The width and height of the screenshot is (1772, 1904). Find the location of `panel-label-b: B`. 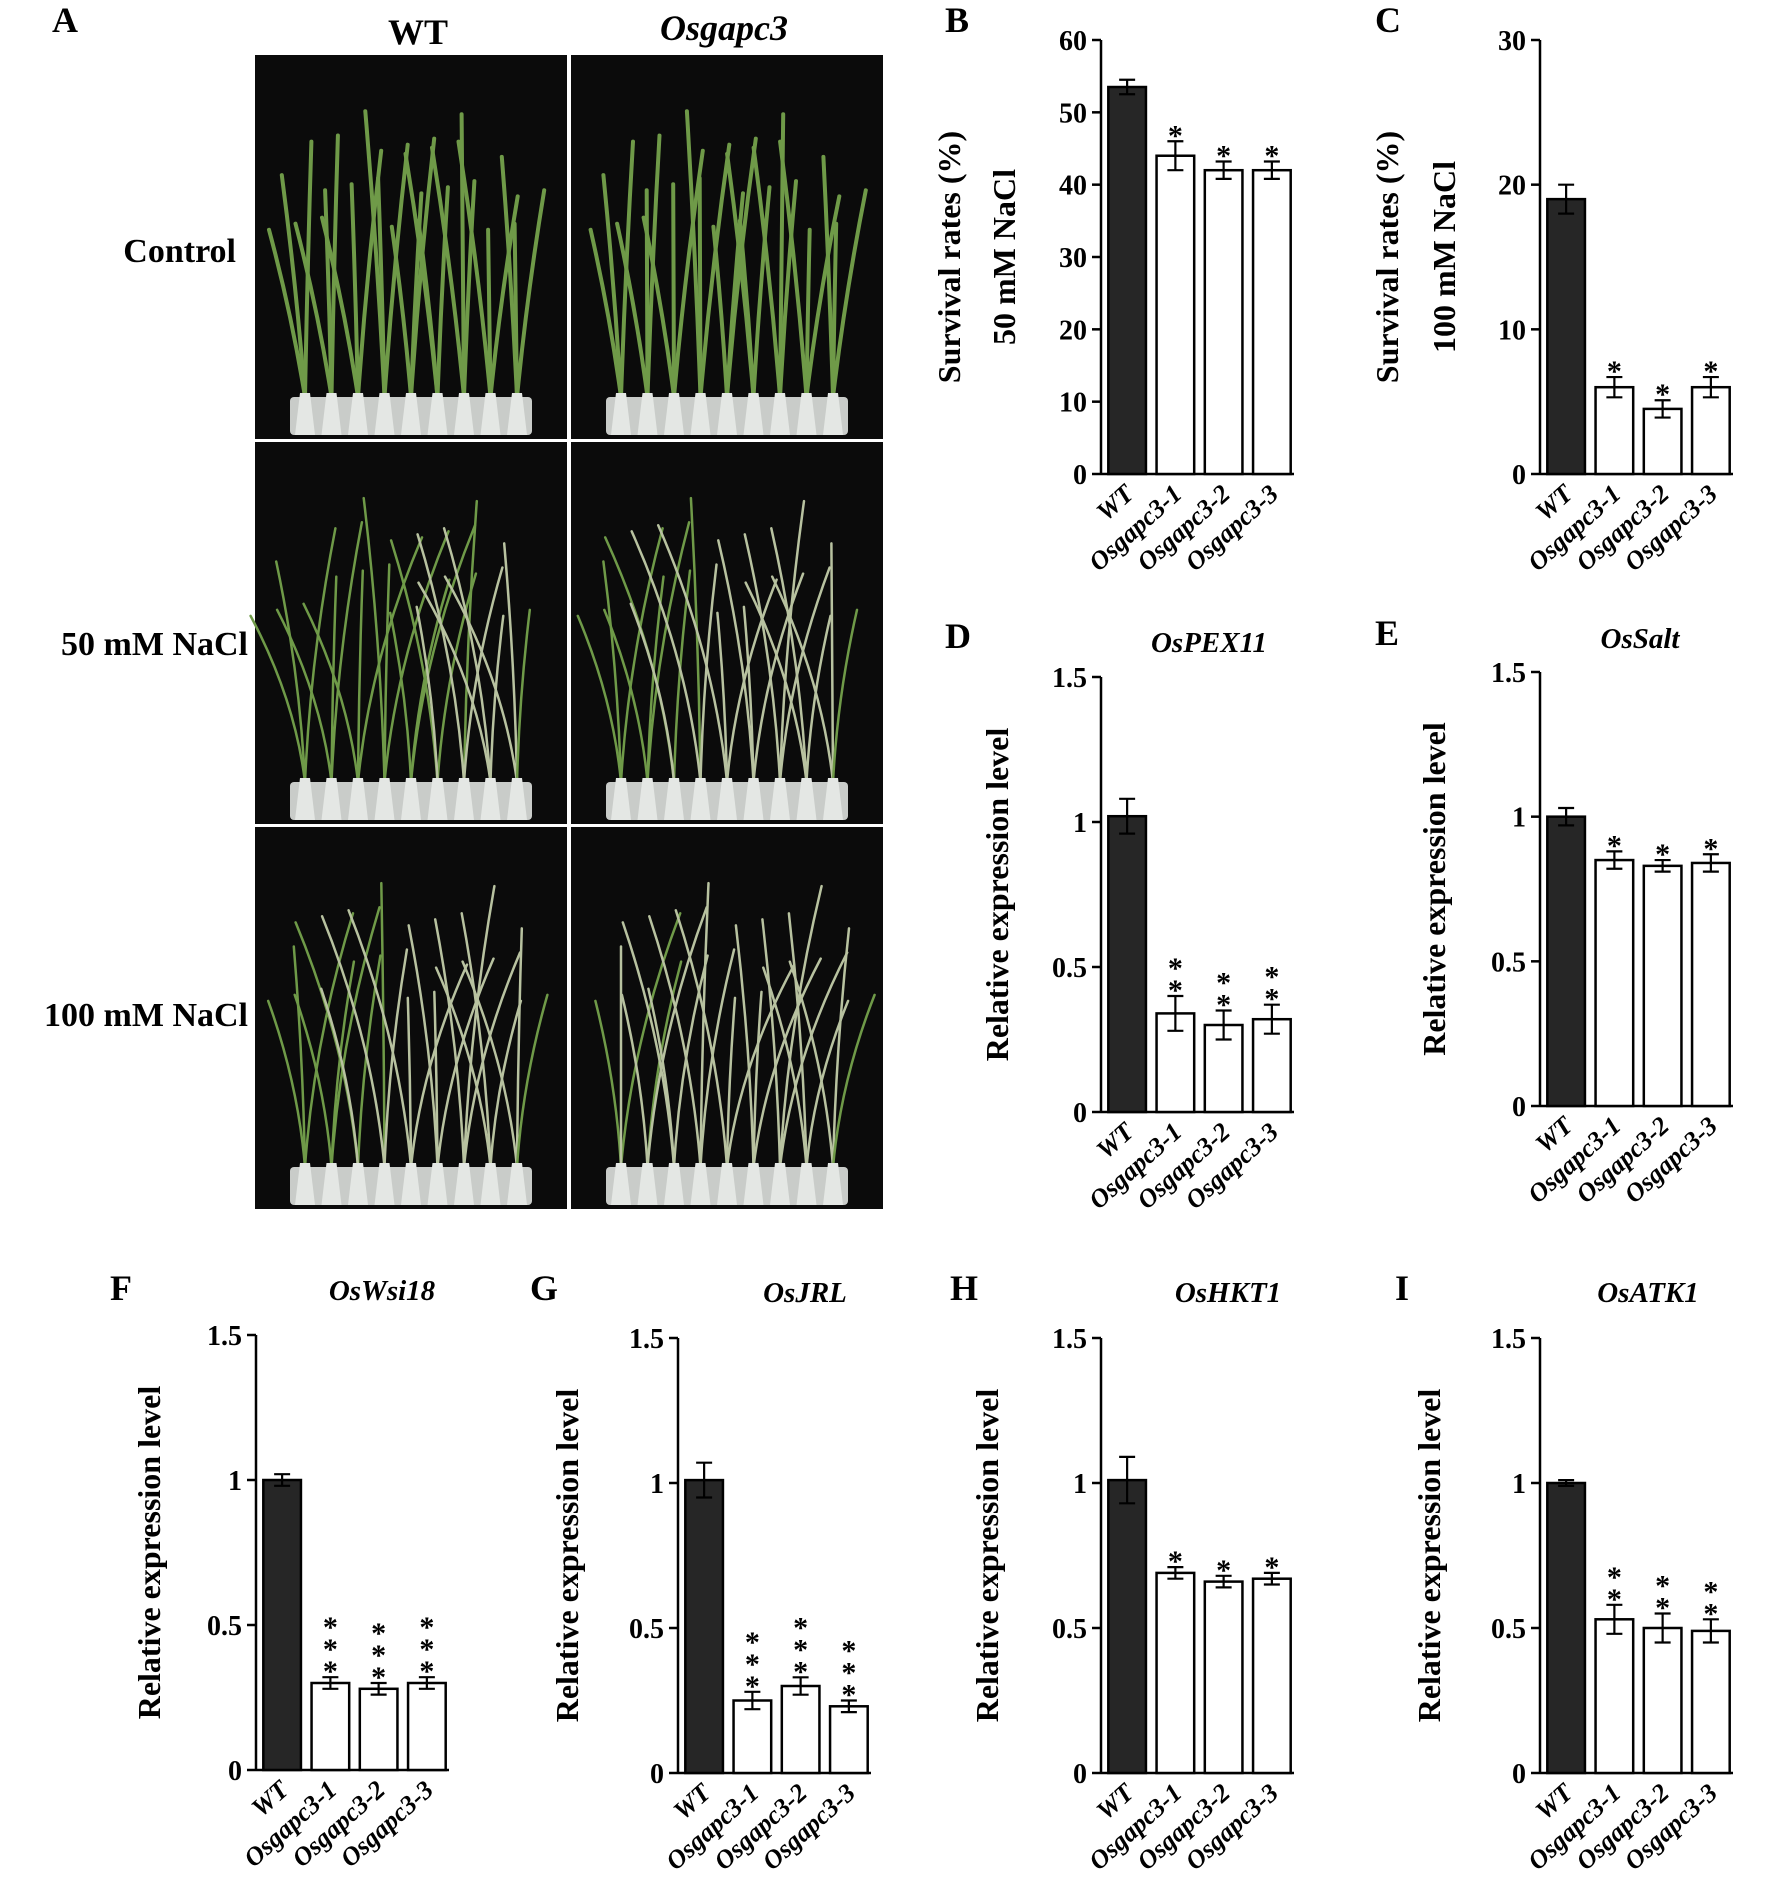

panel-label-b: B is located at coordinates (957, 20).